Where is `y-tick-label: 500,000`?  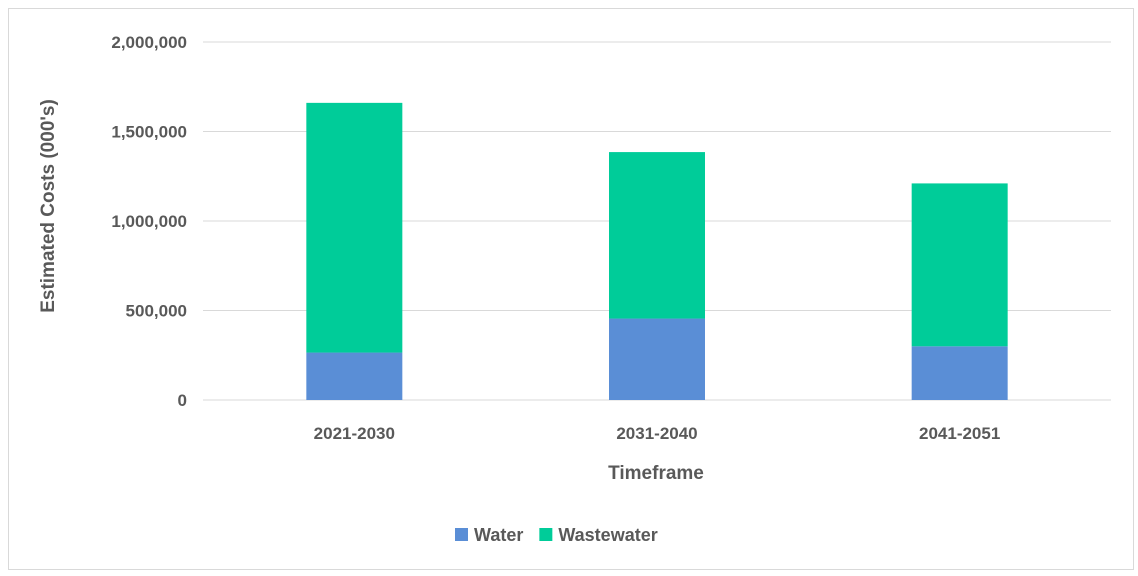
y-tick-label: 500,000 is located at coordinates (156, 311).